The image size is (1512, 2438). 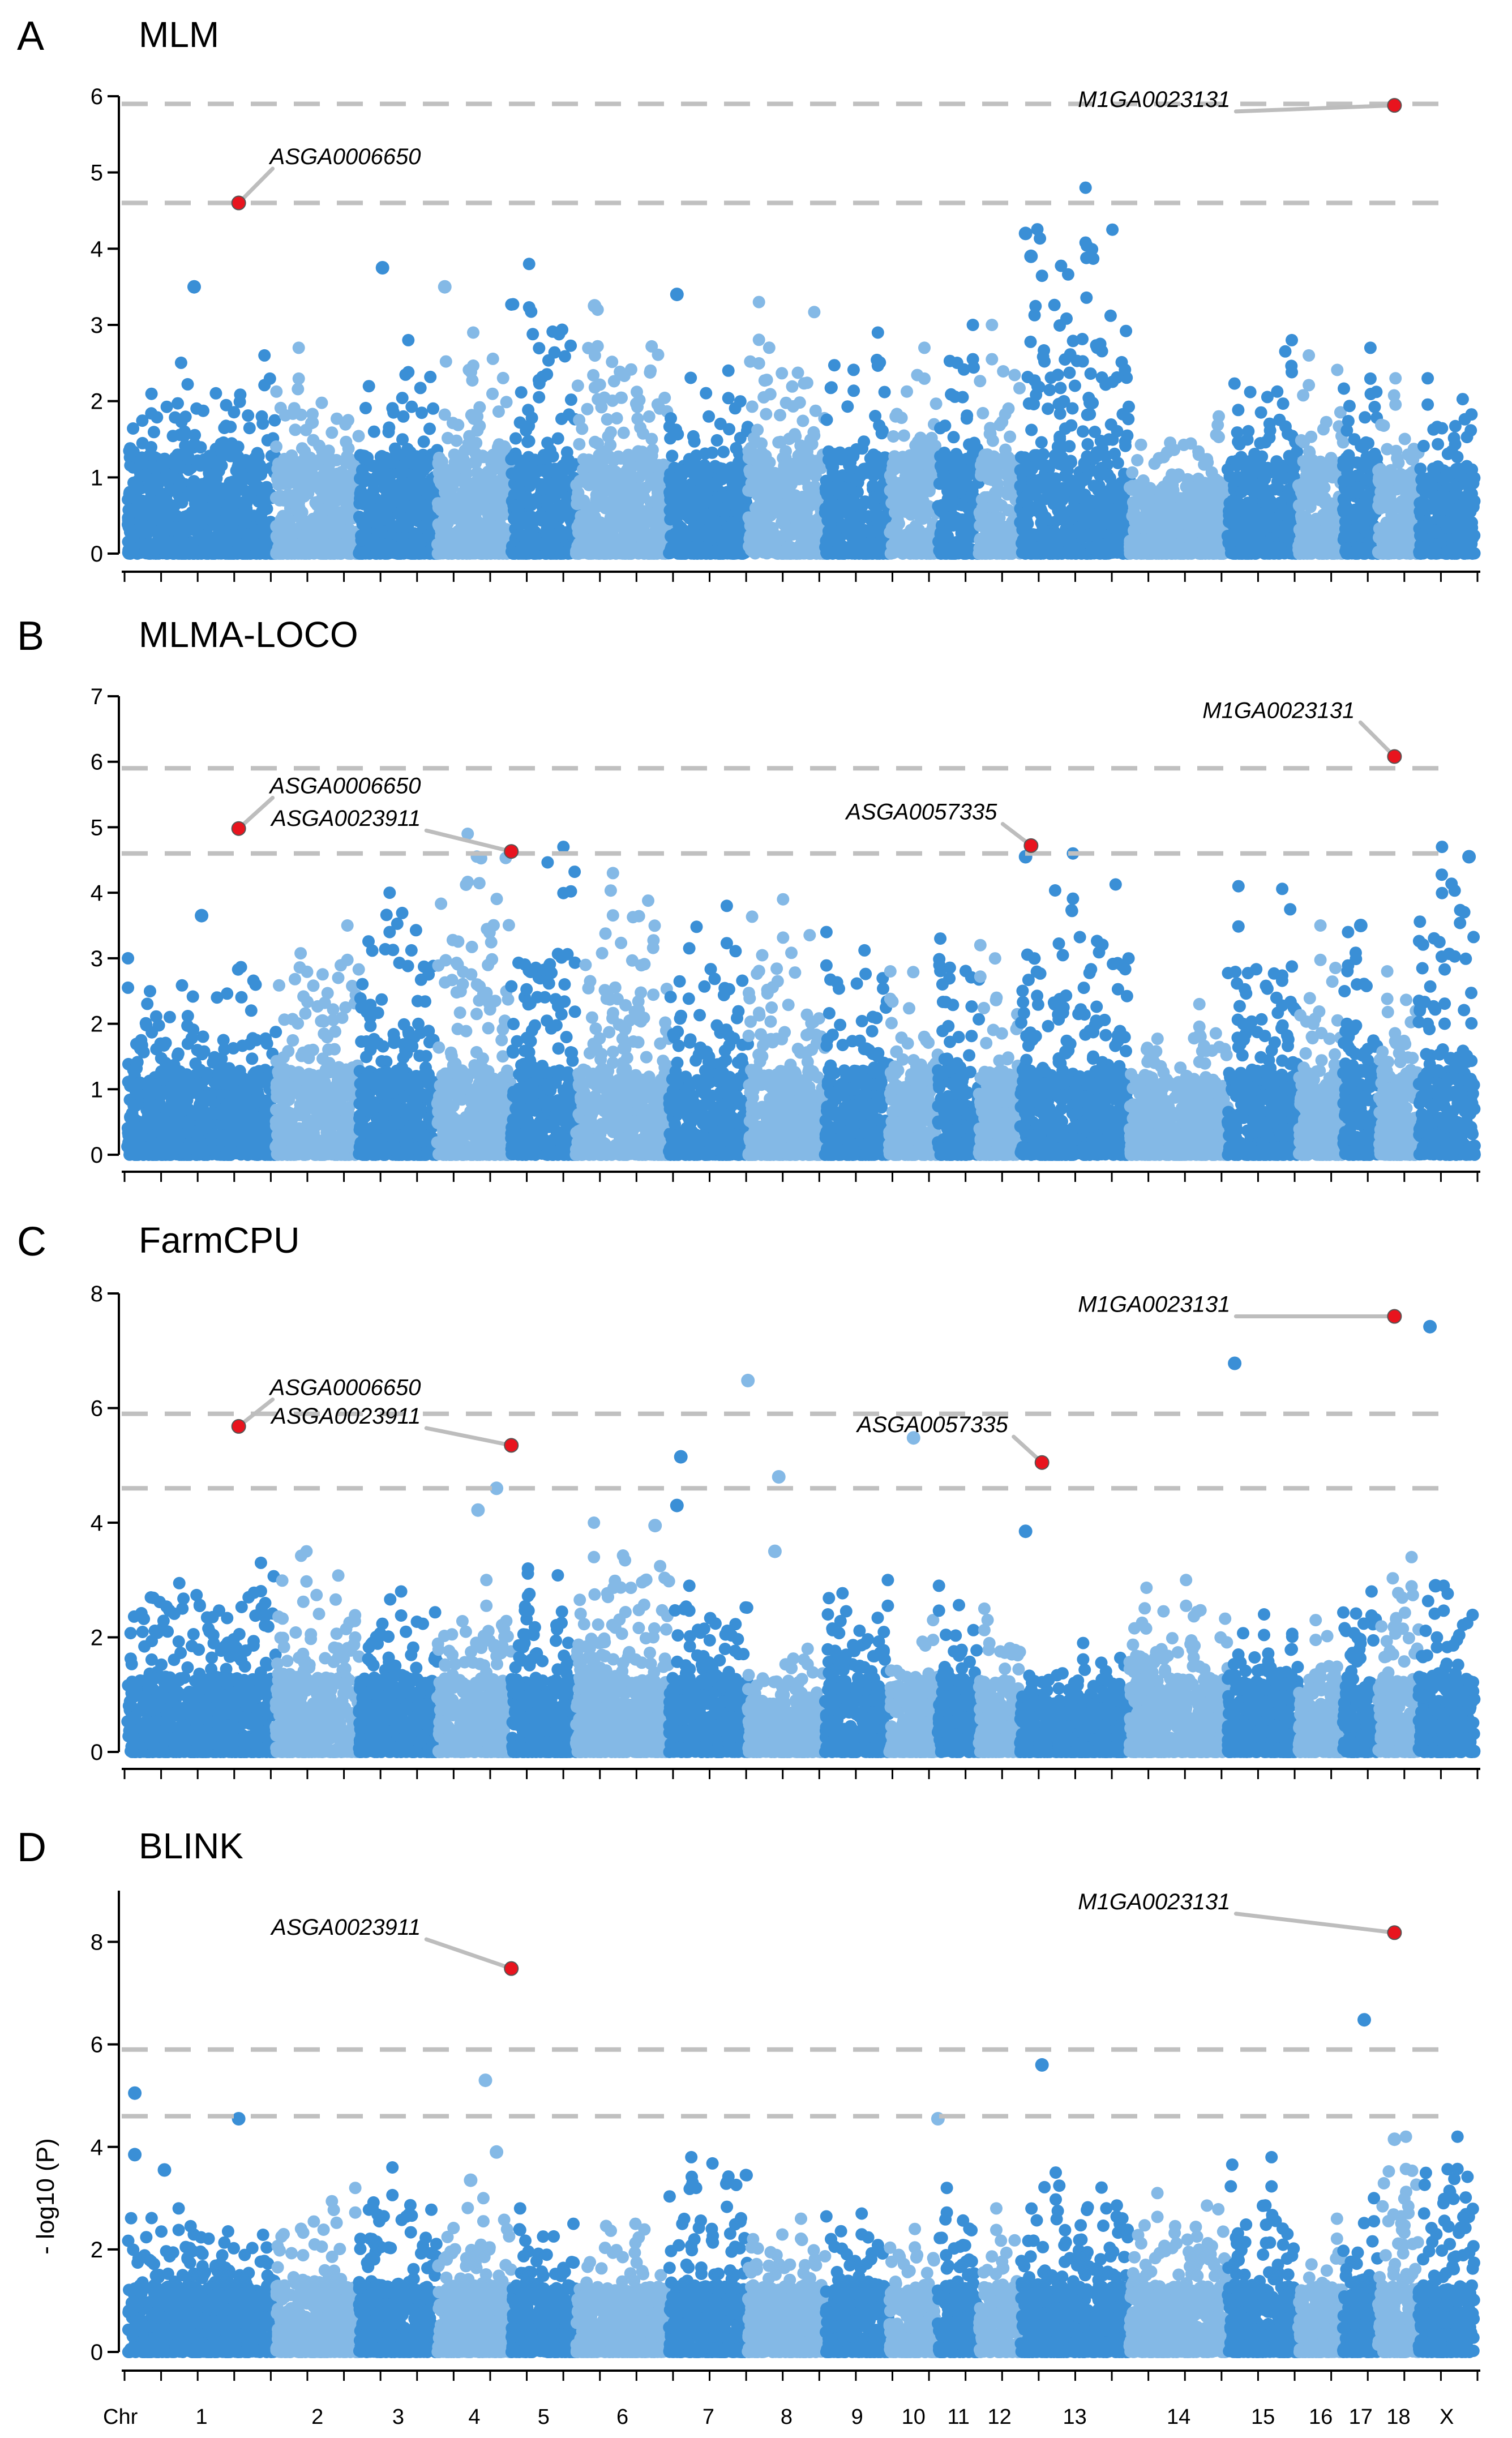 I want to click on y-tick-label: 1, so click(x=97, y=477).